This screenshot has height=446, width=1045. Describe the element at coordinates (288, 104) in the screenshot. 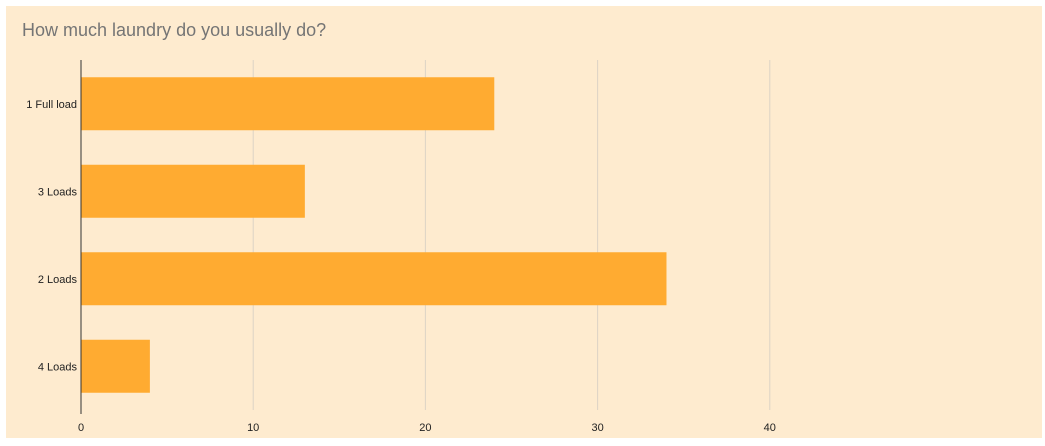

I see `bar-1-full-load` at that location.